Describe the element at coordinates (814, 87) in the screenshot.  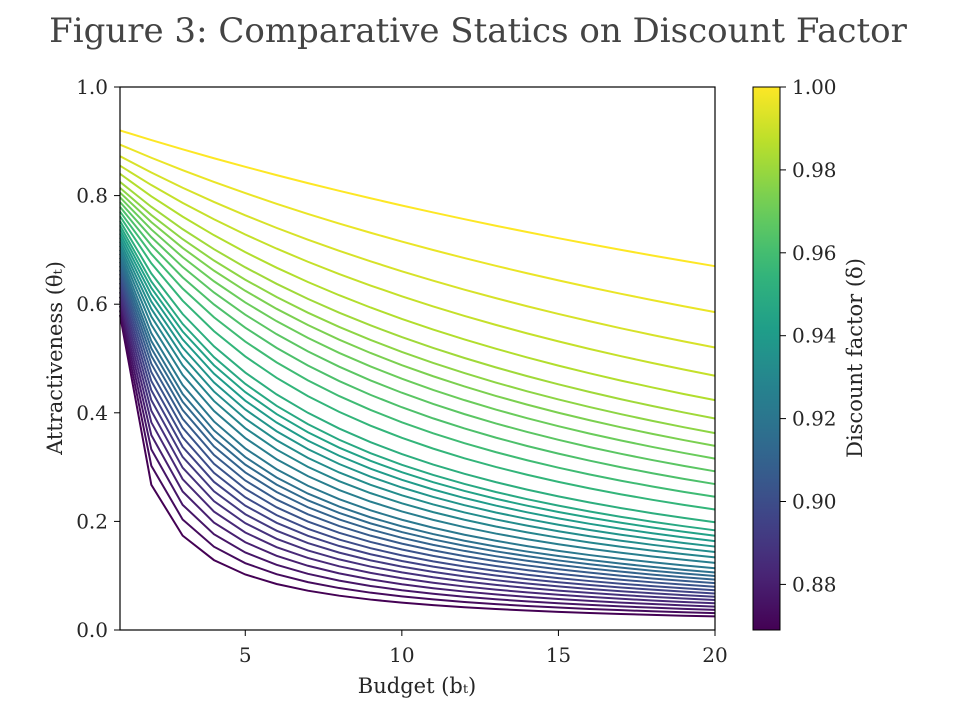
I see `colorbar-tick-label: 1.00` at that location.